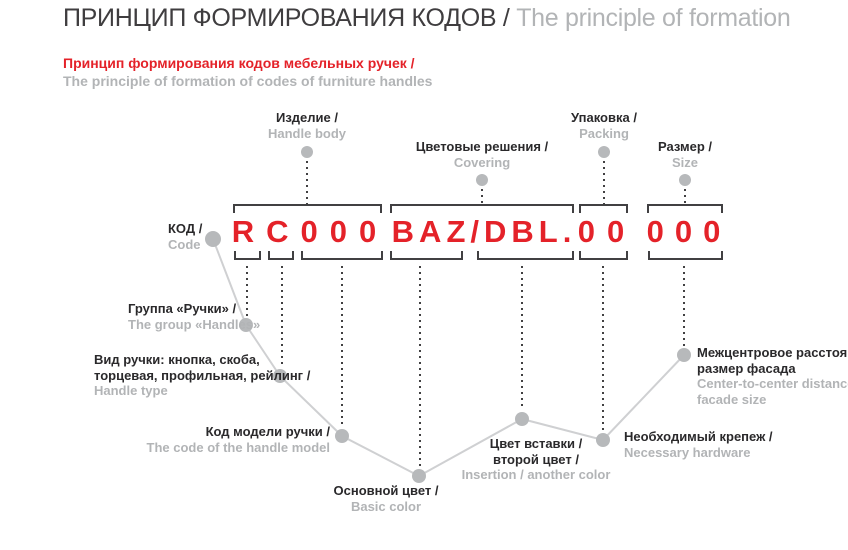 The image size is (848, 550). What do you see at coordinates (307, 133) in the screenshot?
I see `label-en: Handle body` at bounding box center [307, 133].